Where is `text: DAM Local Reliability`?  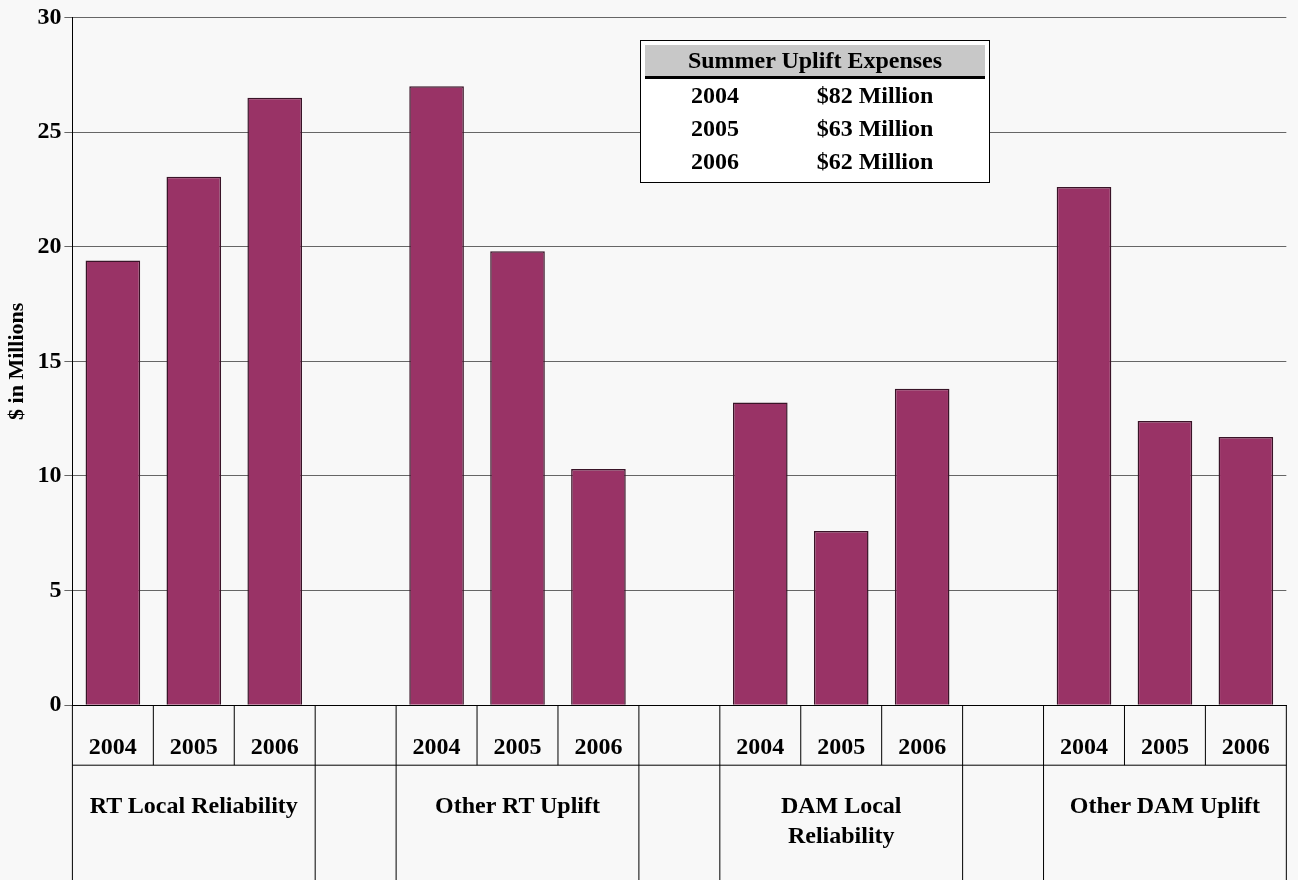
text: DAM Local Reliability is located at coordinates (841, 820).